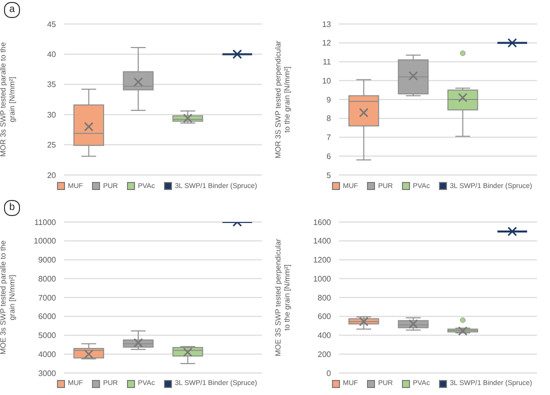 The image size is (550, 395). I want to click on y-tick-label: 8000, so click(47, 278).